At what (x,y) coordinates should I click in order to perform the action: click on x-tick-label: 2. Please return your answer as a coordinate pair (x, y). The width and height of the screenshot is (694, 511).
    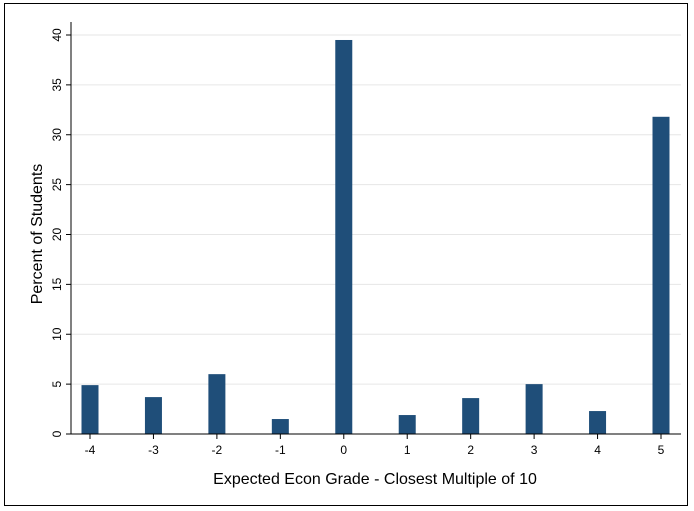
    Looking at the image, I should click on (470, 450).